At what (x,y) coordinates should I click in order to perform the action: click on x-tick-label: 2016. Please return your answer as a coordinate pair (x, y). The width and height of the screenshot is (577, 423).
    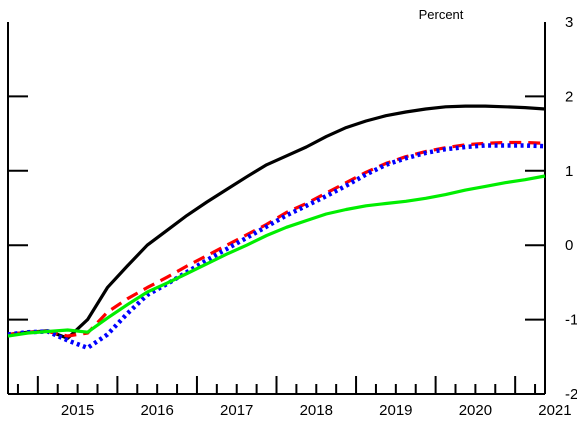
    Looking at the image, I should click on (156, 410).